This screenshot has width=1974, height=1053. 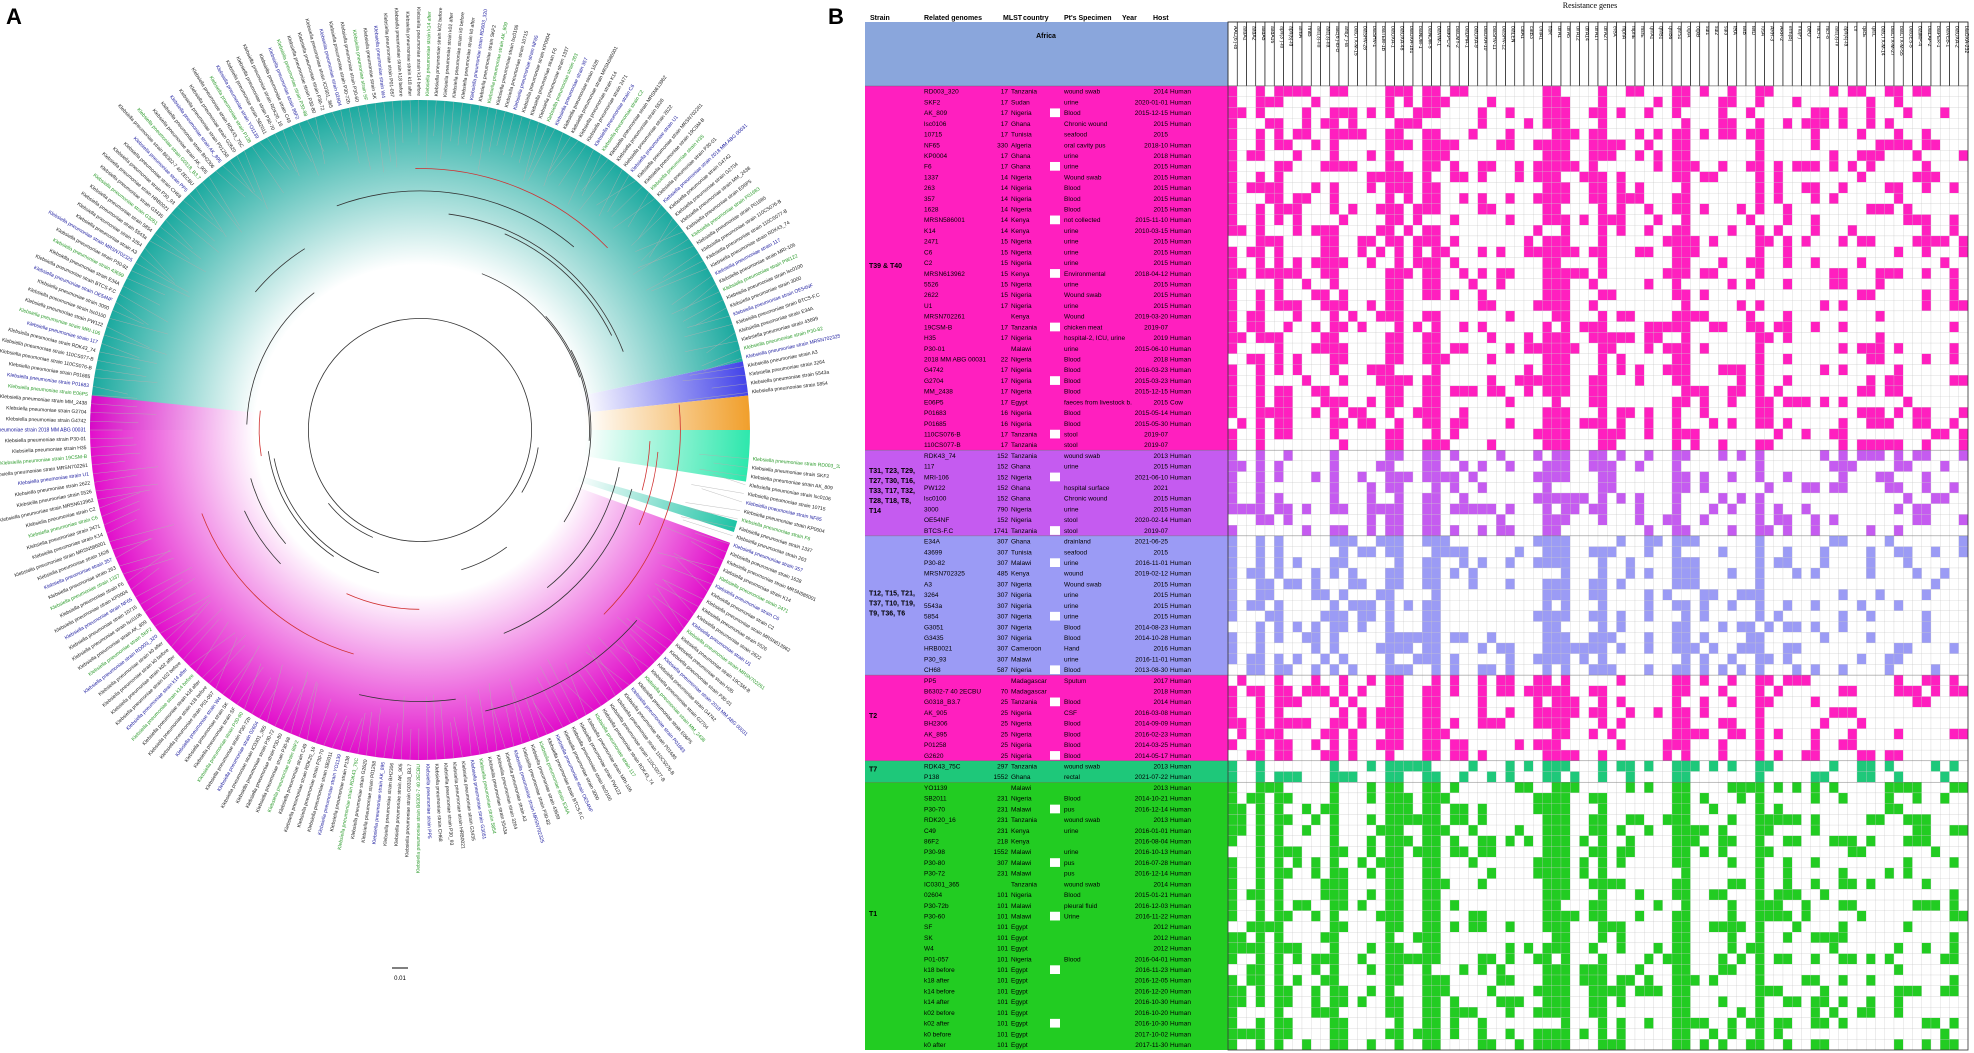 I want to click on country-value: Nigeria, so click(x=1021, y=177).